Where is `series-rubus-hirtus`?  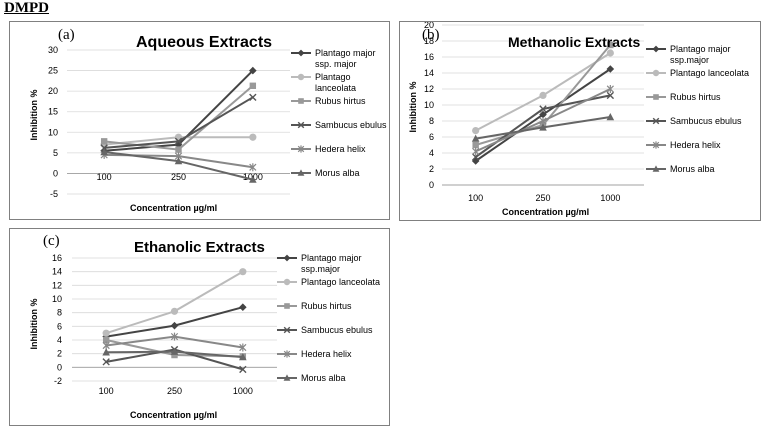
series-rubus-hirtus is located at coordinates (178, 117).